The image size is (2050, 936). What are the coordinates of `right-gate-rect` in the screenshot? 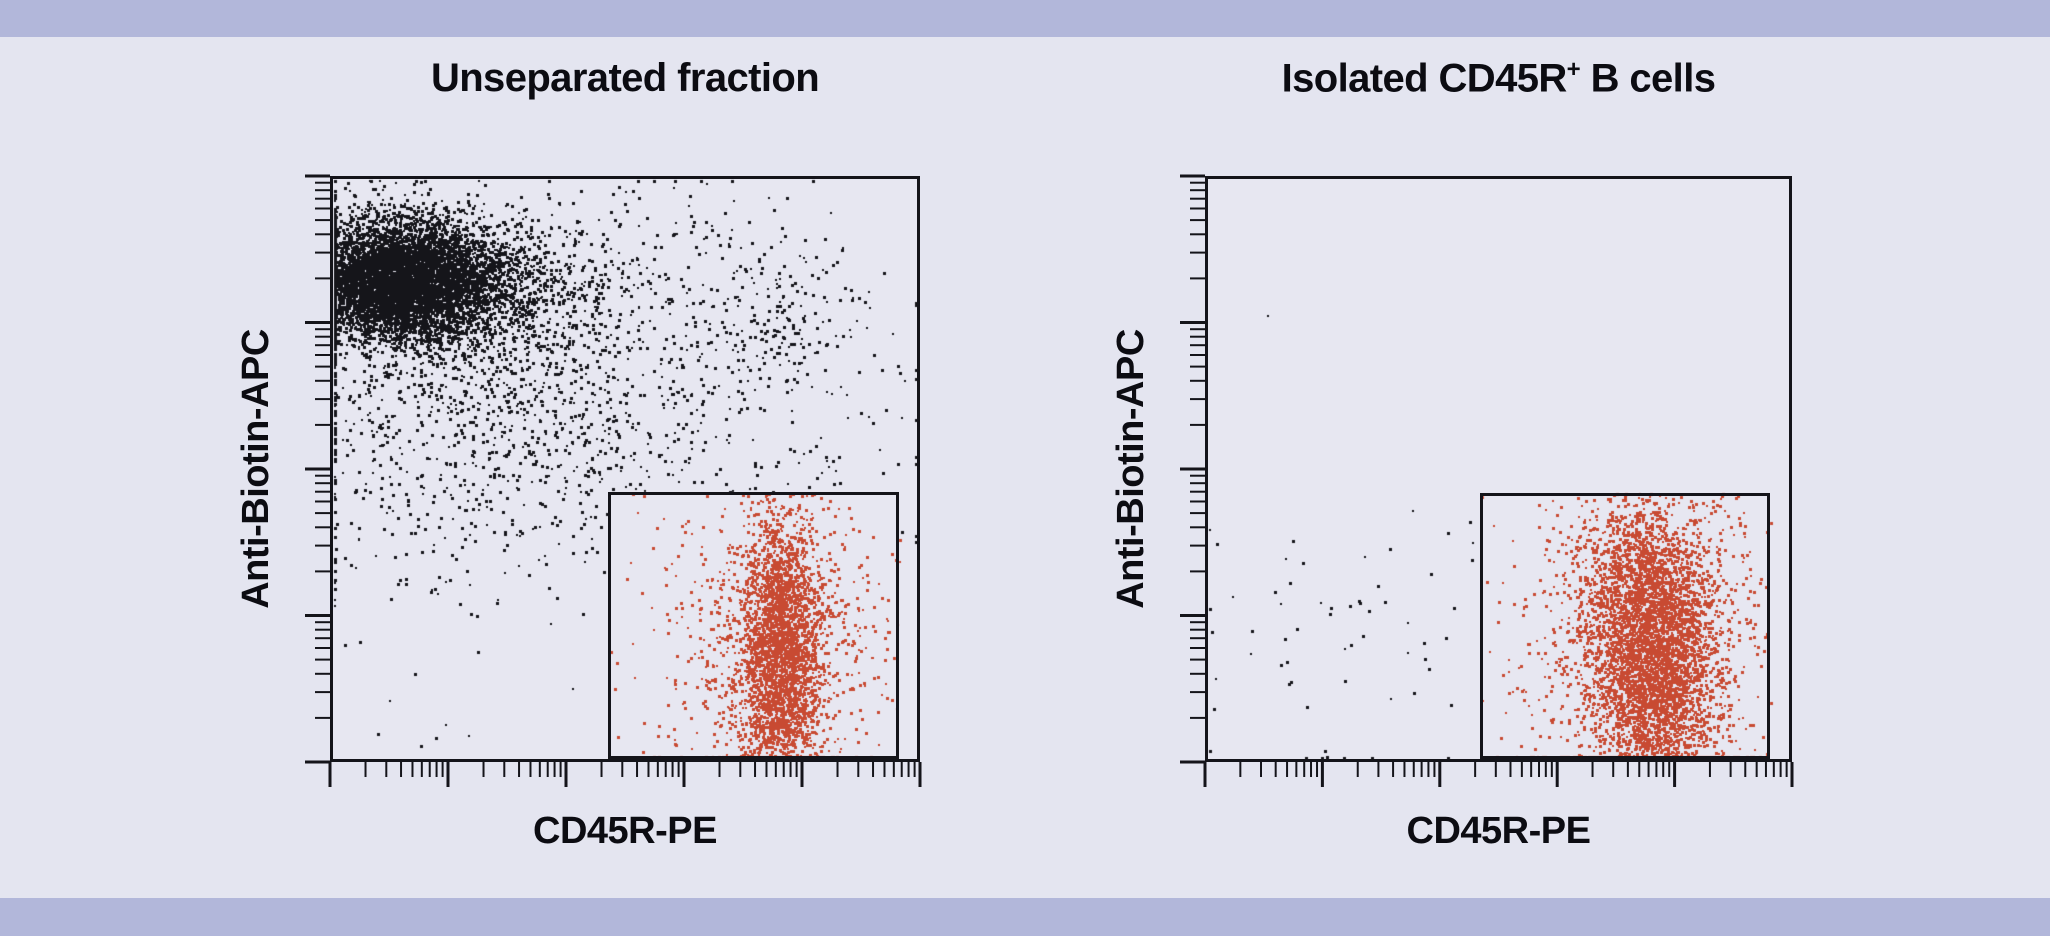 It's located at (1624, 625).